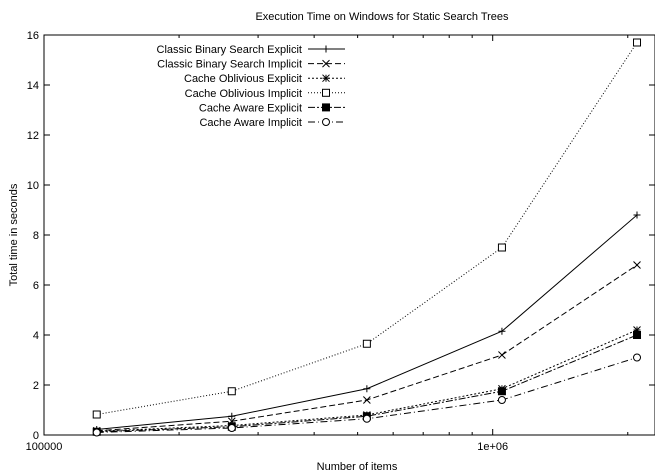 This screenshot has height=476, width=655. Describe the element at coordinates (14, 234) in the screenshot. I see `y-axis-label: Total time in seconds` at that location.